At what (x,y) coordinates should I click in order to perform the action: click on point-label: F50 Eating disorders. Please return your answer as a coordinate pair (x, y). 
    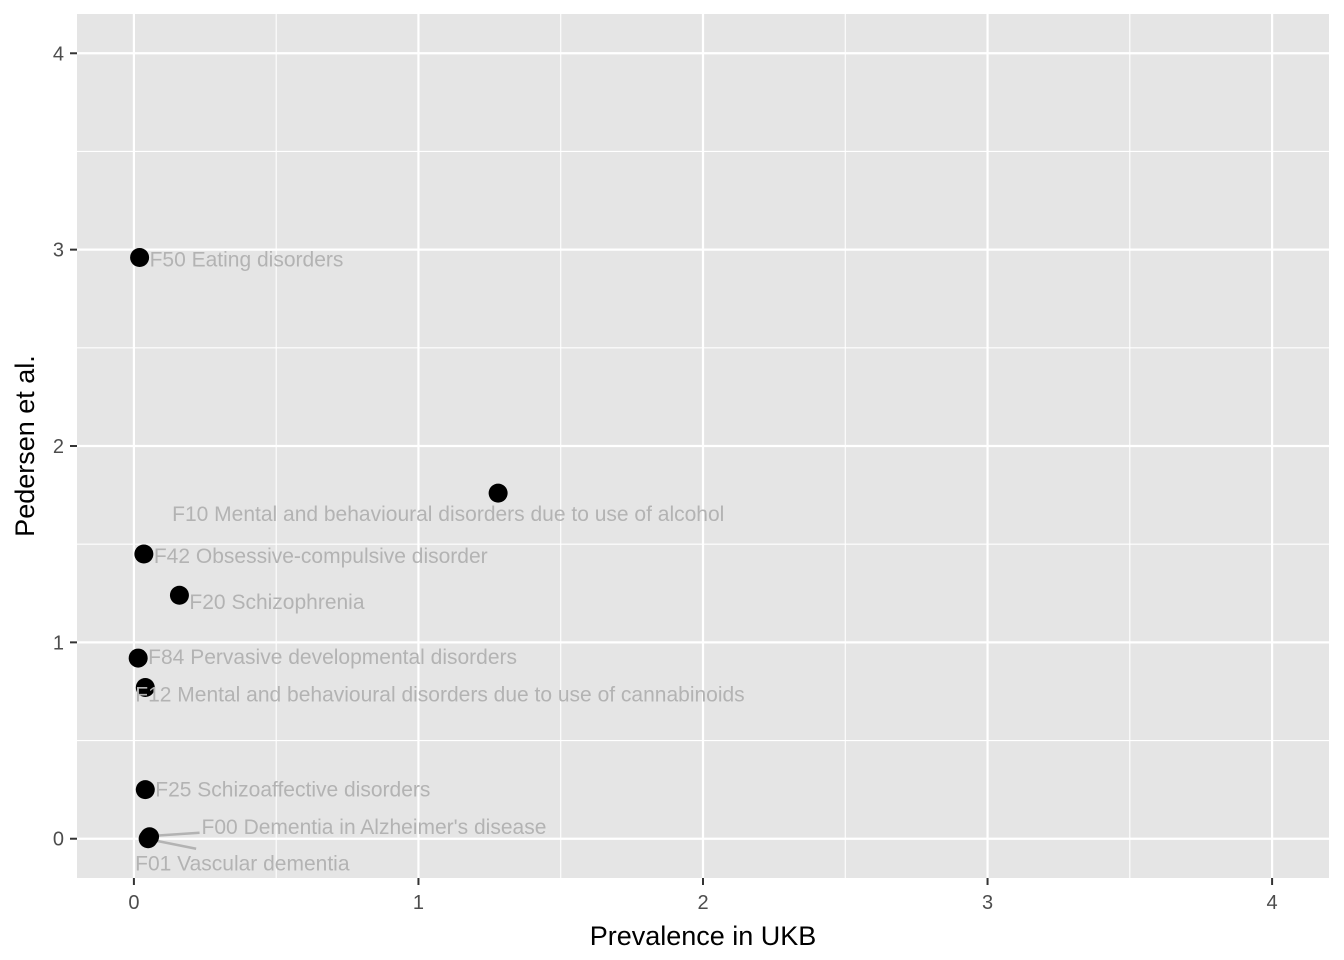
    Looking at the image, I should click on (247, 259).